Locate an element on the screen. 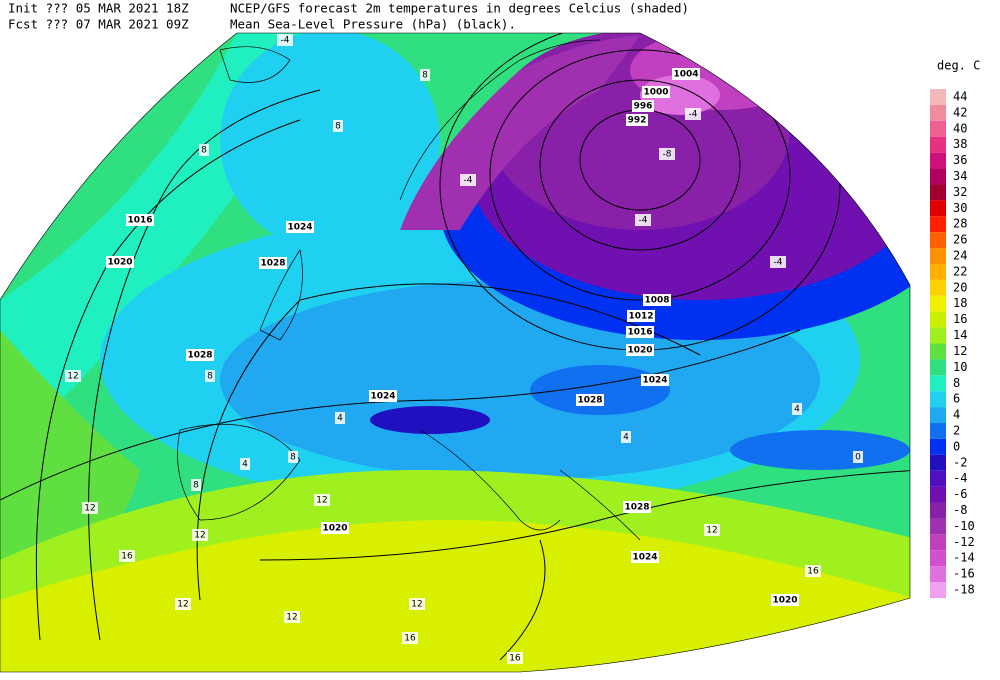 This screenshot has width=1000, height=680. isobar-label: 1012 is located at coordinates (640, 317).